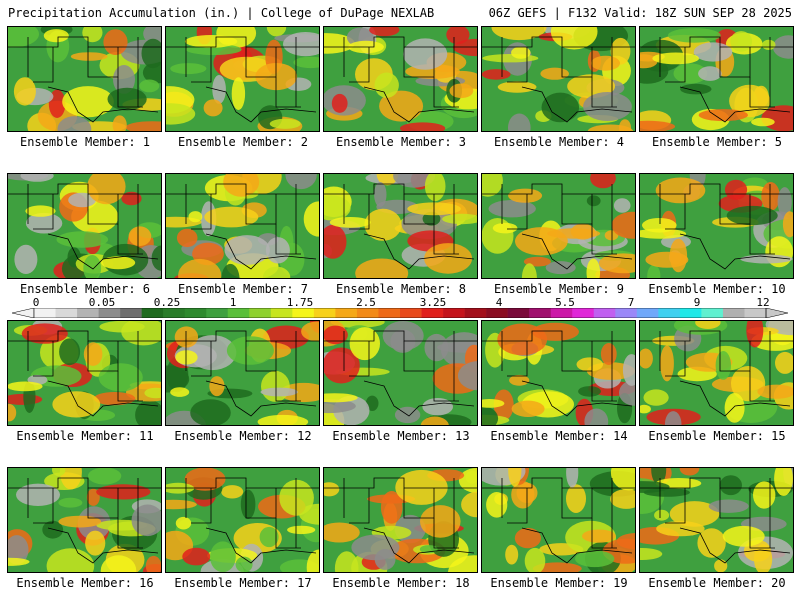 Image resolution: width=800 pixels, height=600 pixels. What do you see at coordinates (167, 302) in the screenshot?
I see `colorbar-tick-label: 0.25` at bounding box center [167, 302].